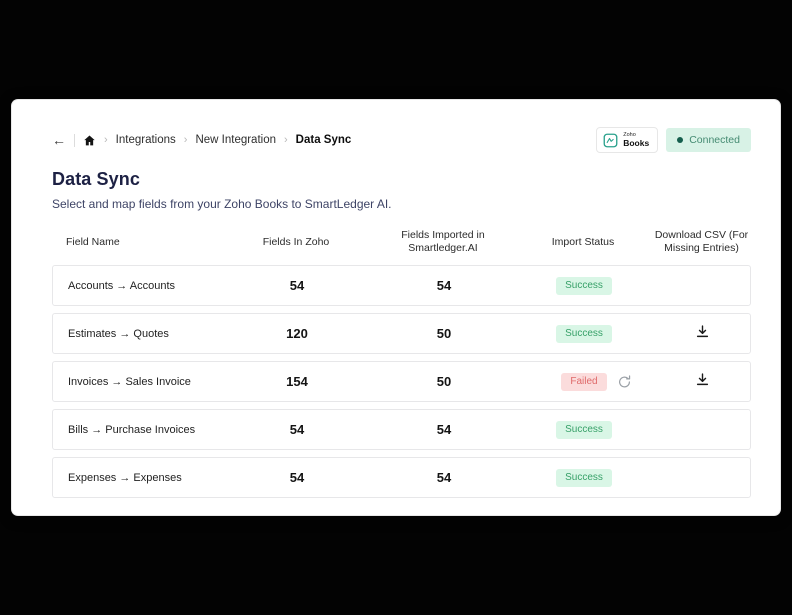 The width and height of the screenshot is (792, 615). I want to click on status-badge: Failed, so click(584, 381).